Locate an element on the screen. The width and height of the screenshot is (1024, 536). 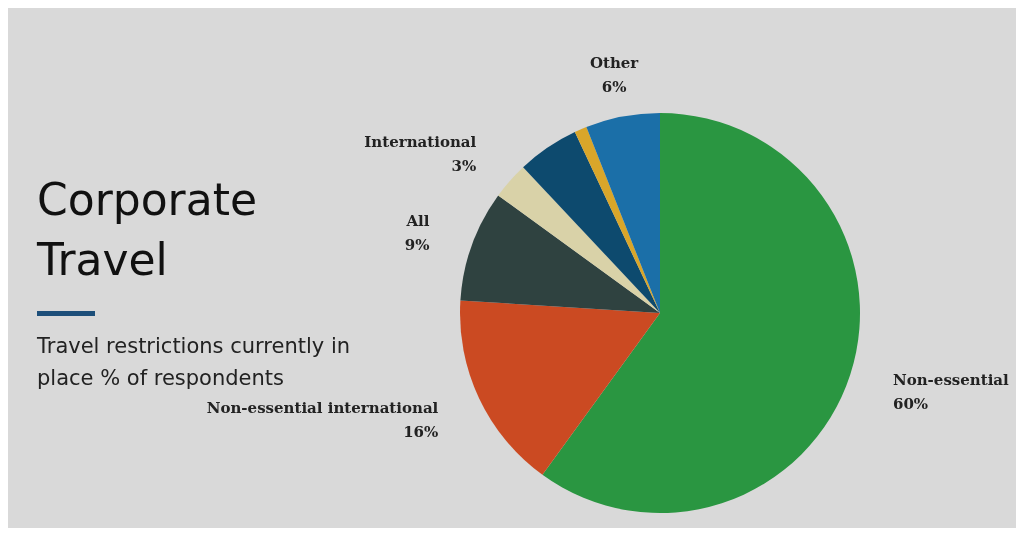
slice-label: All is located at coordinates (417, 221).